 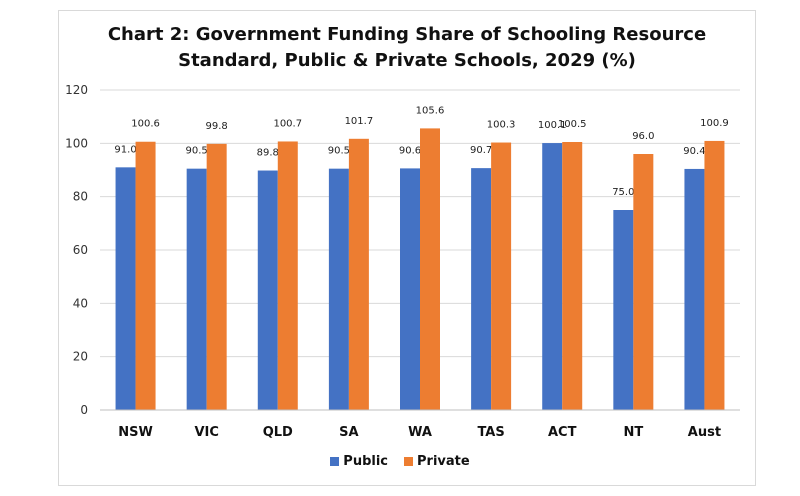 What do you see at coordinates (410, 150) in the screenshot?
I see `data-label-public: 90.6` at bounding box center [410, 150].